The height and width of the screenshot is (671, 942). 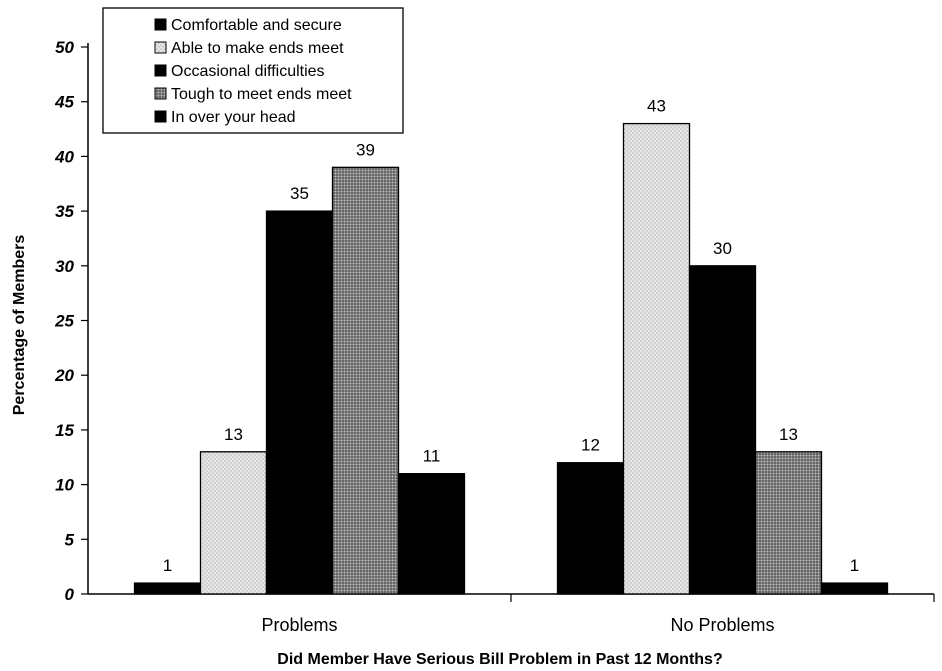 I want to click on y-tick-label: 20, so click(x=64, y=375).